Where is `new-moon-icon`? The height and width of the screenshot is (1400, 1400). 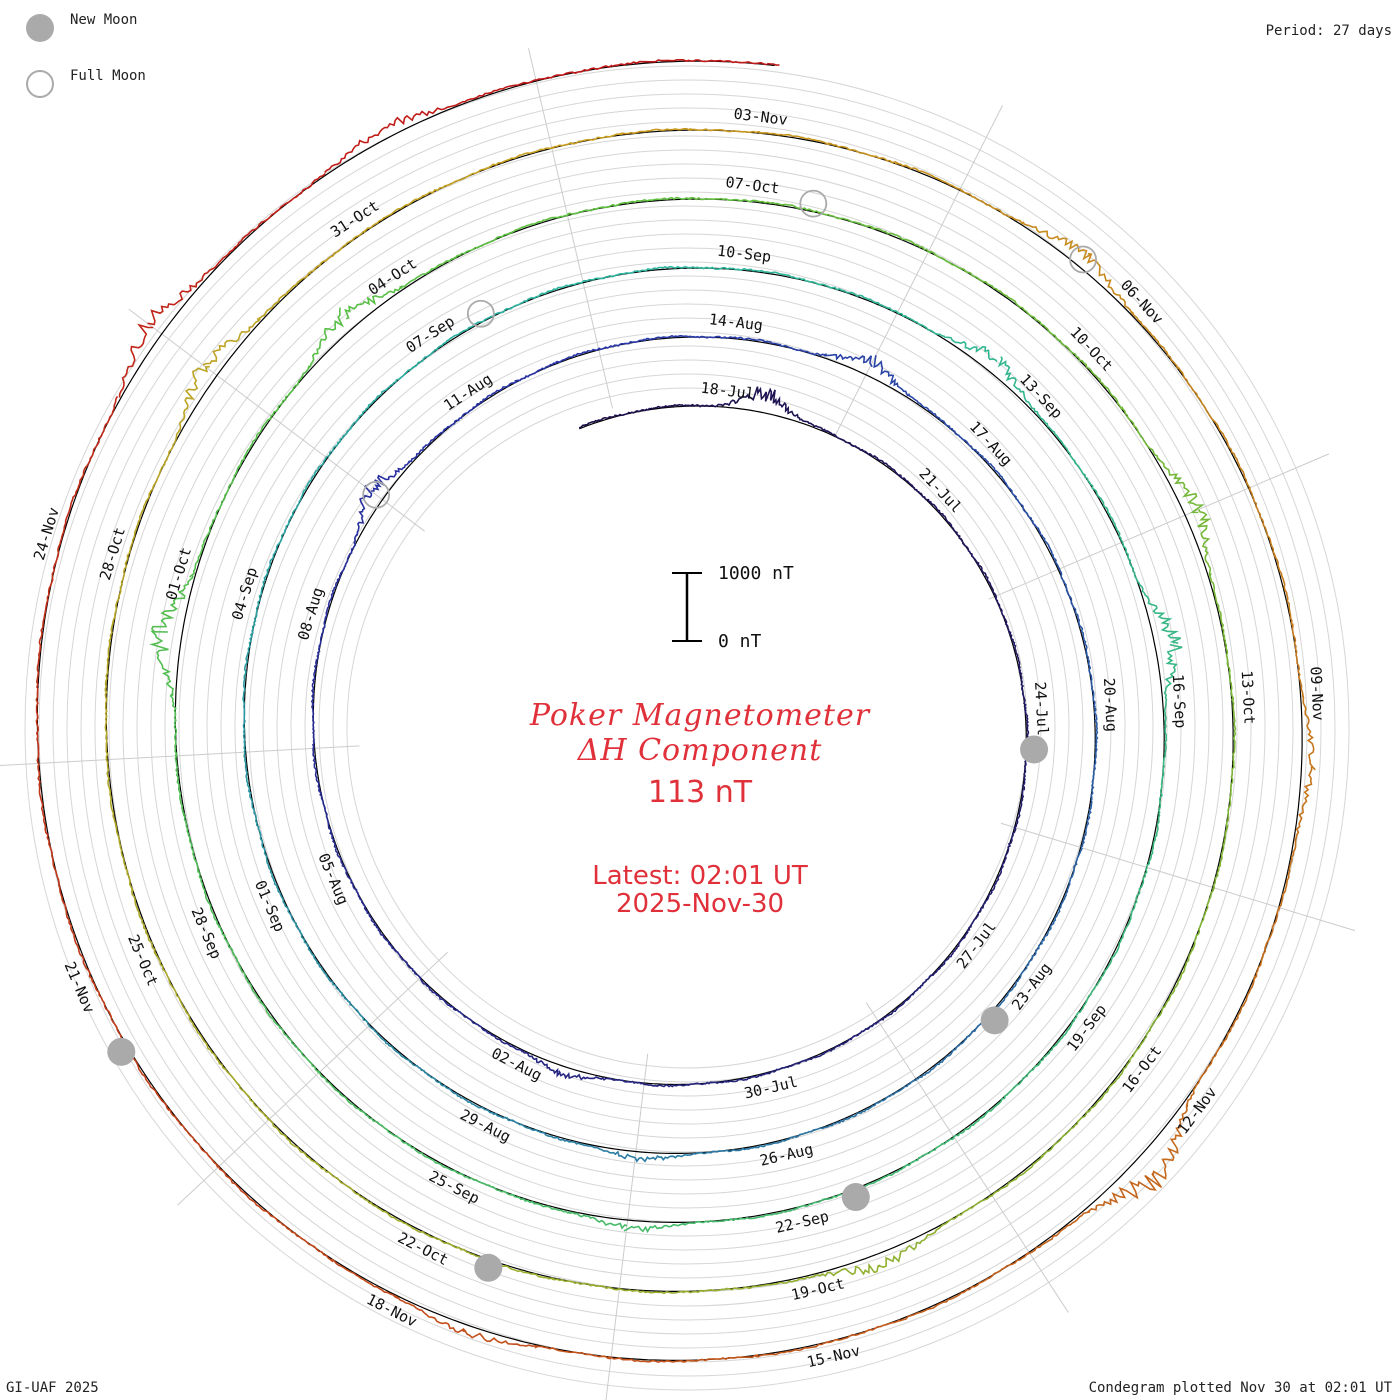 new-moon-icon is located at coordinates (40, 28).